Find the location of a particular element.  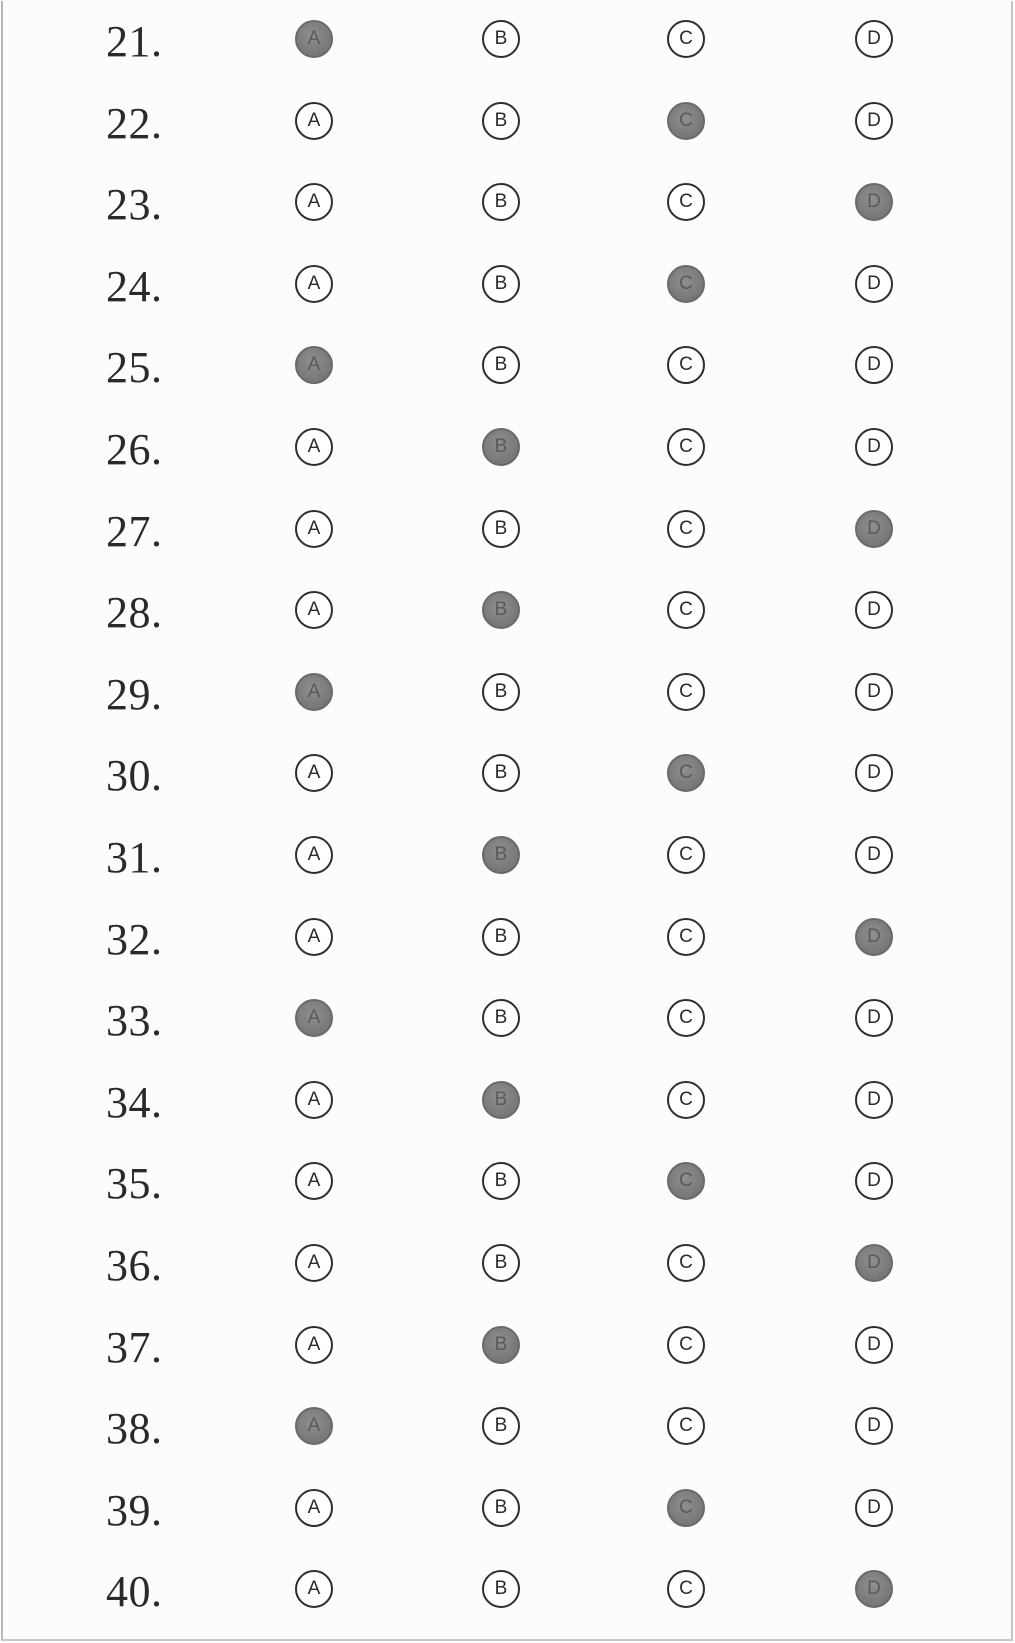

question-number: 21. is located at coordinates (134, 41).